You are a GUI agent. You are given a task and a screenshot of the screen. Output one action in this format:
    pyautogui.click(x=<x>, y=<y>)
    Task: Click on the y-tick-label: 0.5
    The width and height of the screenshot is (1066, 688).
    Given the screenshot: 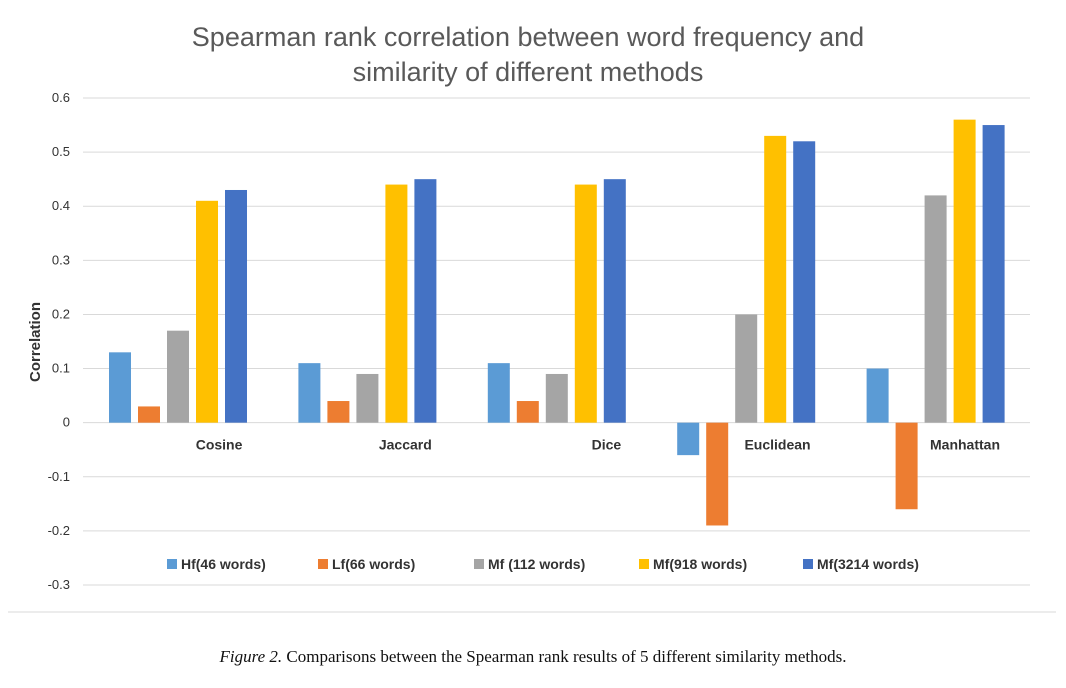 What is the action you would take?
    pyautogui.click(x=61, y=151)
    